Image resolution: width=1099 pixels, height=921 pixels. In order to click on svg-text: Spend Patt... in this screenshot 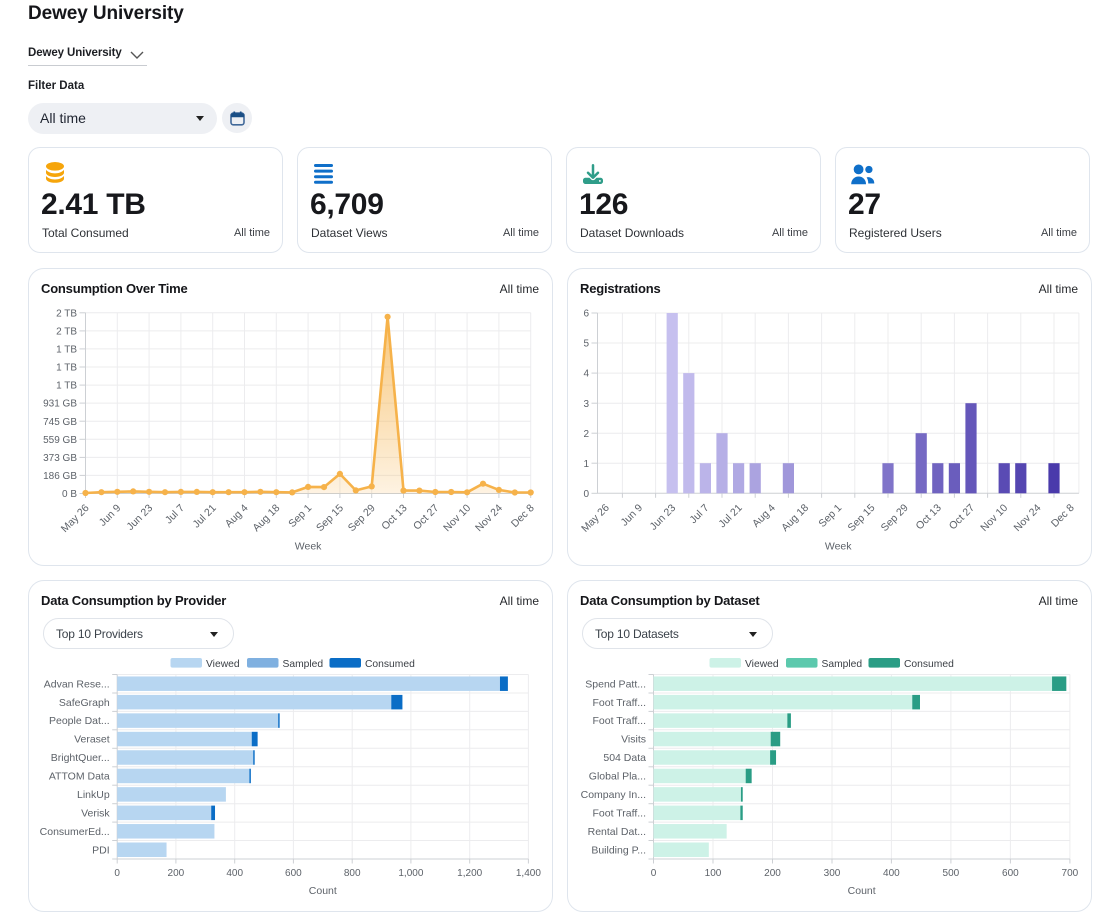, I will do `click(615, 684)`.